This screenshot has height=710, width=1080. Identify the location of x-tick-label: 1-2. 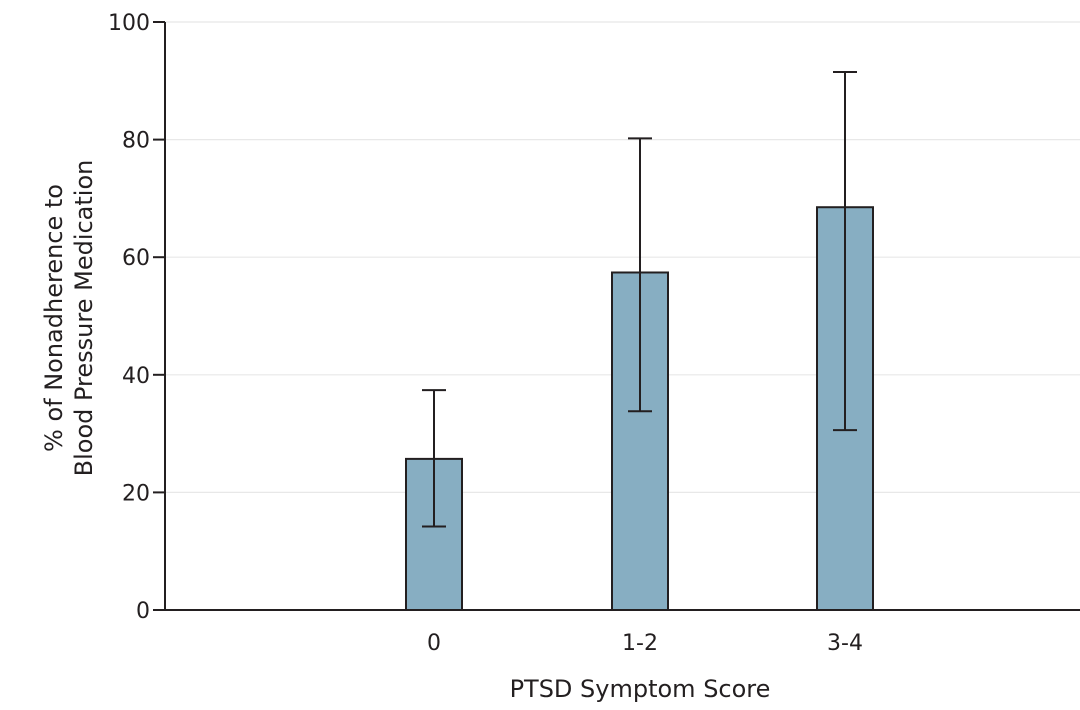
(640, 643).